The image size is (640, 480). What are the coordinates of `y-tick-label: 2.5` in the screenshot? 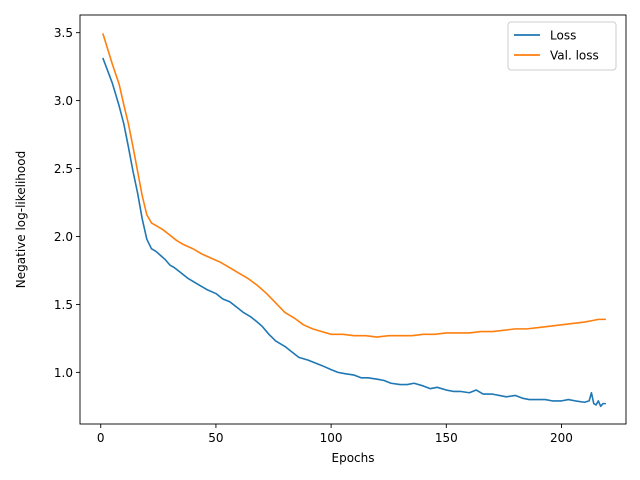 It's located at (63, 169).